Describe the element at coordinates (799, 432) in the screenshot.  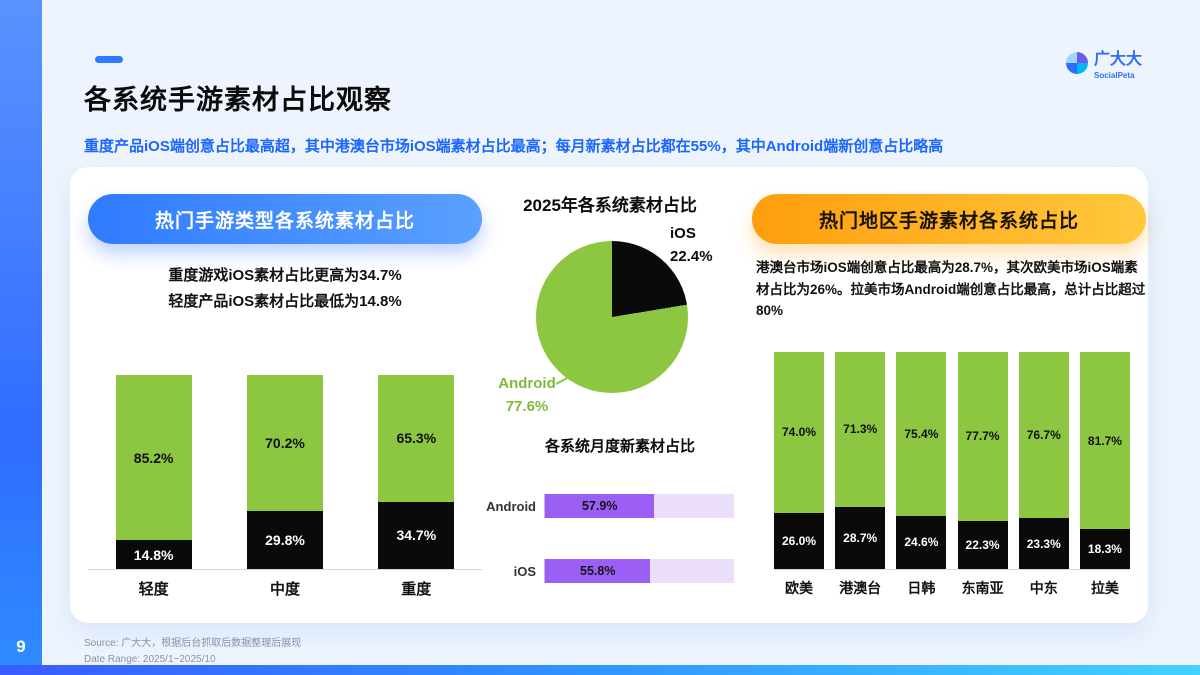
I see `android-segment: 74.0%` at that location.